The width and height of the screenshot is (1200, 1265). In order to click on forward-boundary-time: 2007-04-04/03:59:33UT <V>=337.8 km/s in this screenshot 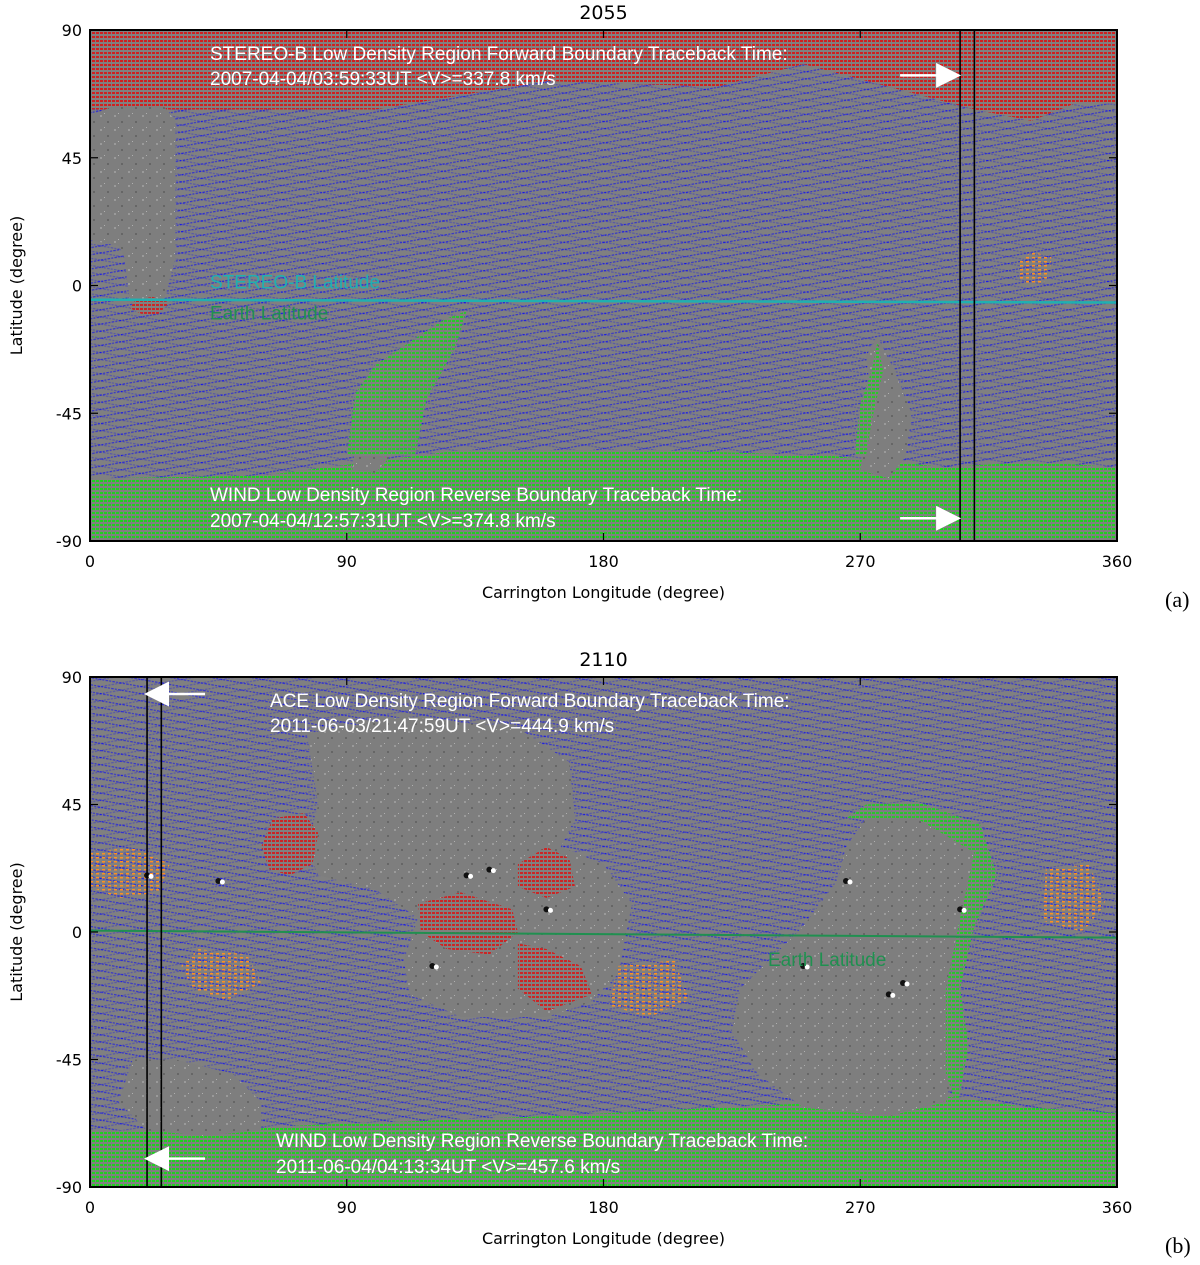, I will do `click(383, 79)`.